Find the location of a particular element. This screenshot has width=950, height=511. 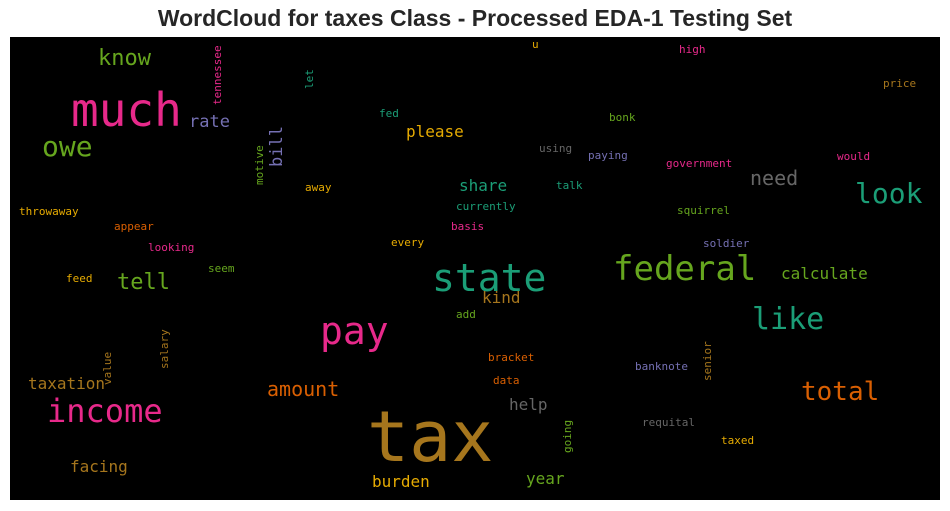

word-soldier: soldier is located at coordinates (726, 243).